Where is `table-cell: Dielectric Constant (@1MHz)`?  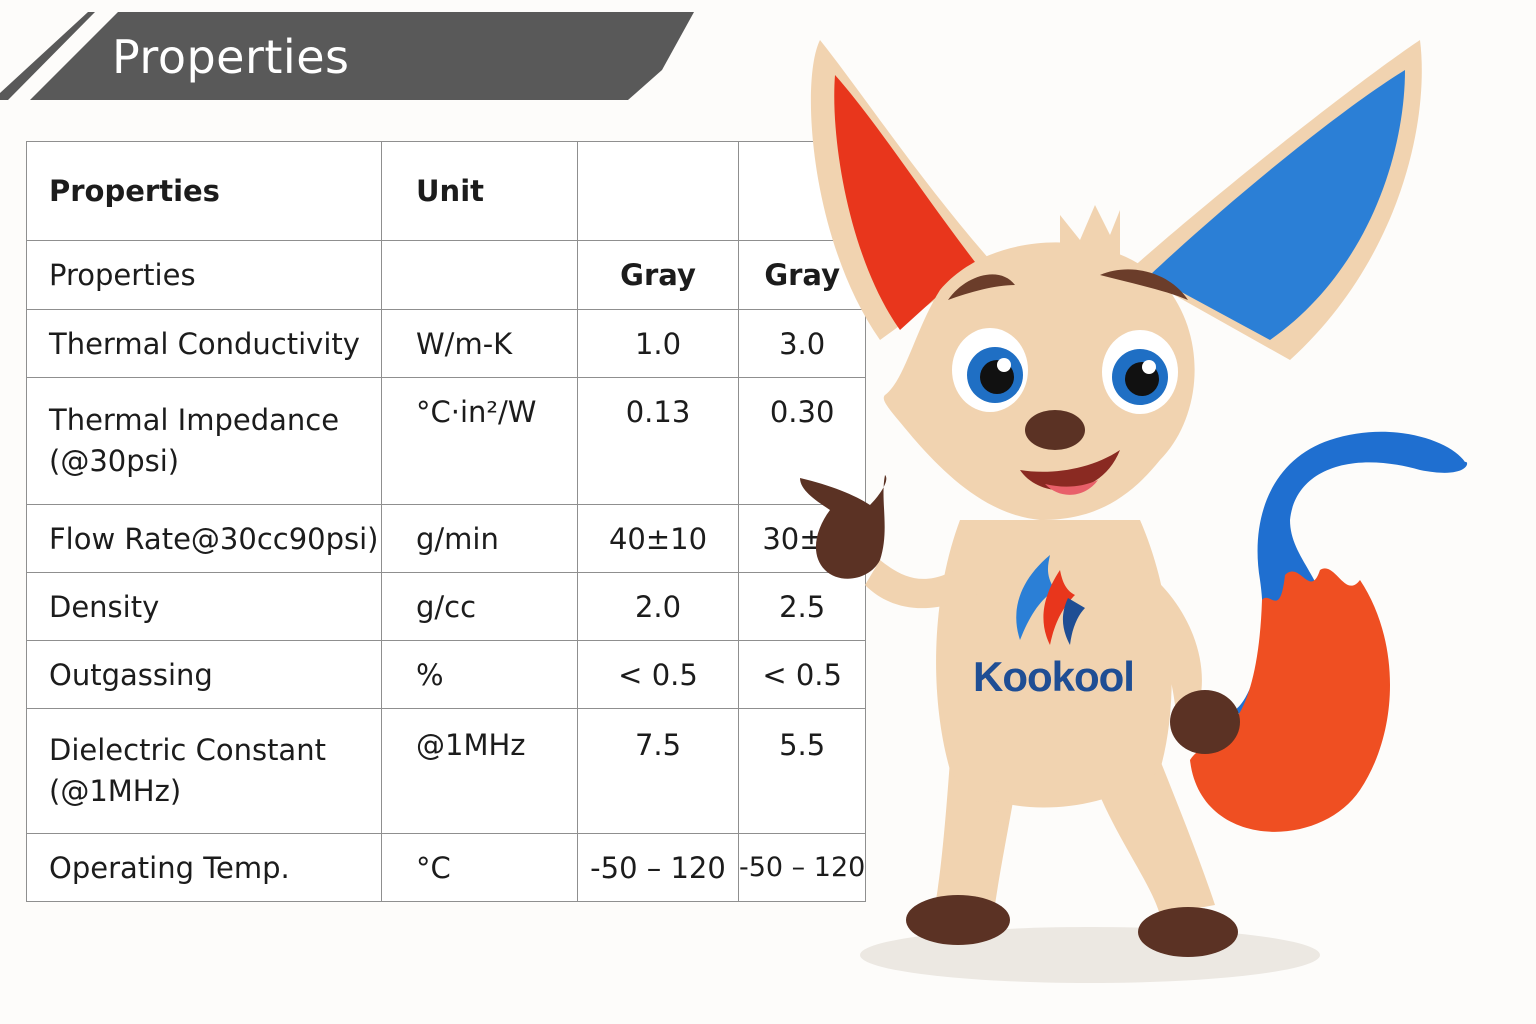
table-cell: Dielectric Constant (@1MHz) is located at coordinates (204, 771).